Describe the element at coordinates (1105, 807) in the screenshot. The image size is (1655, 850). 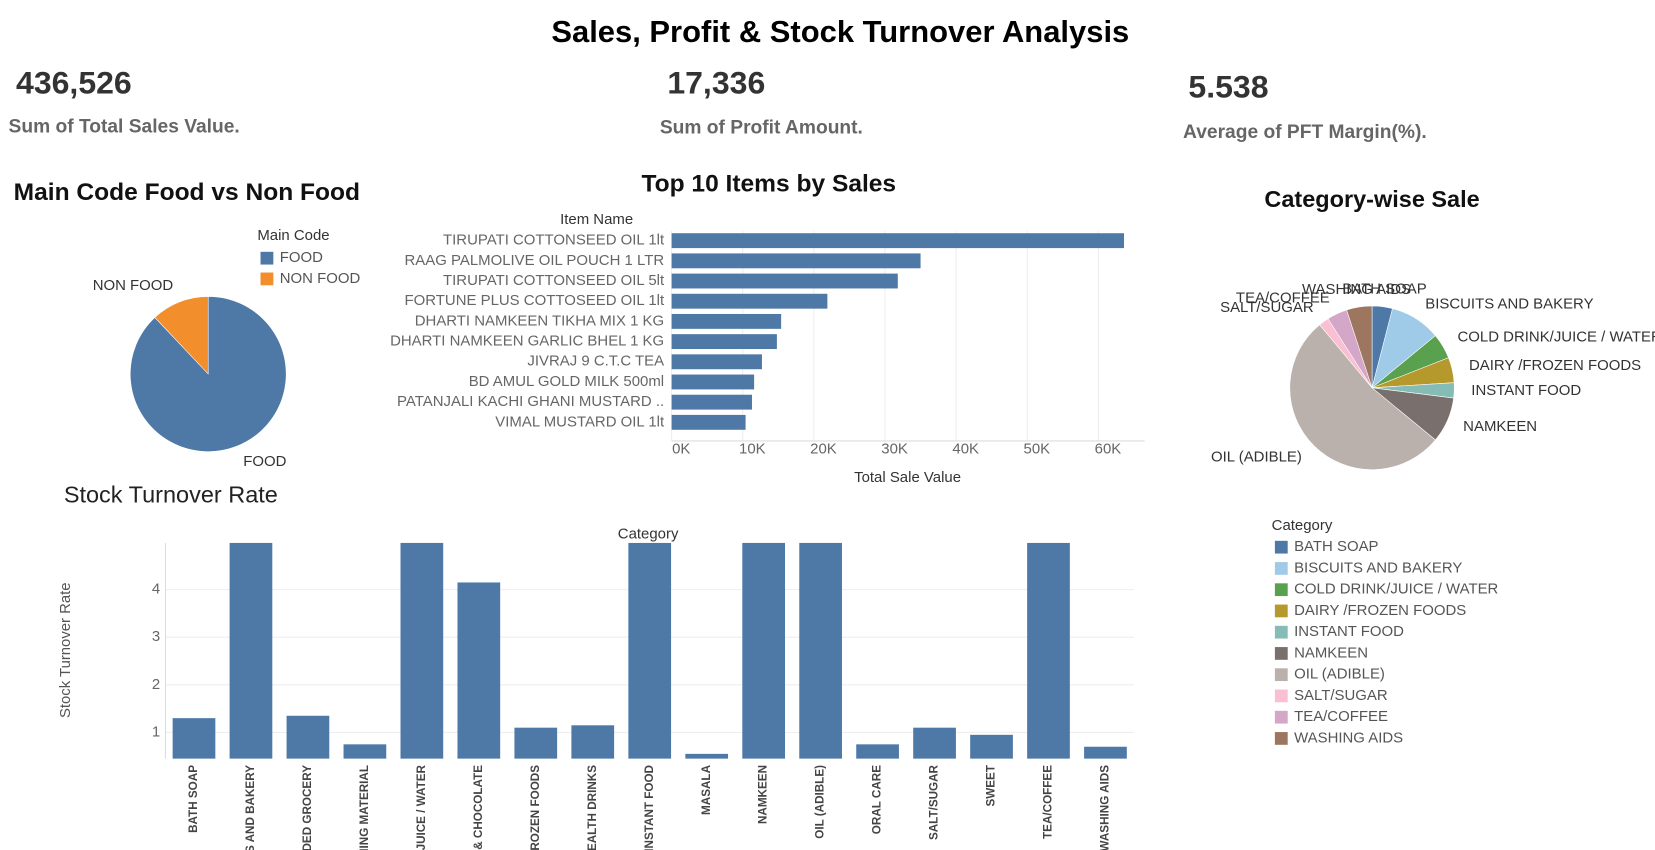
I see `x-tick-label: WASHING AIDS` at that location.